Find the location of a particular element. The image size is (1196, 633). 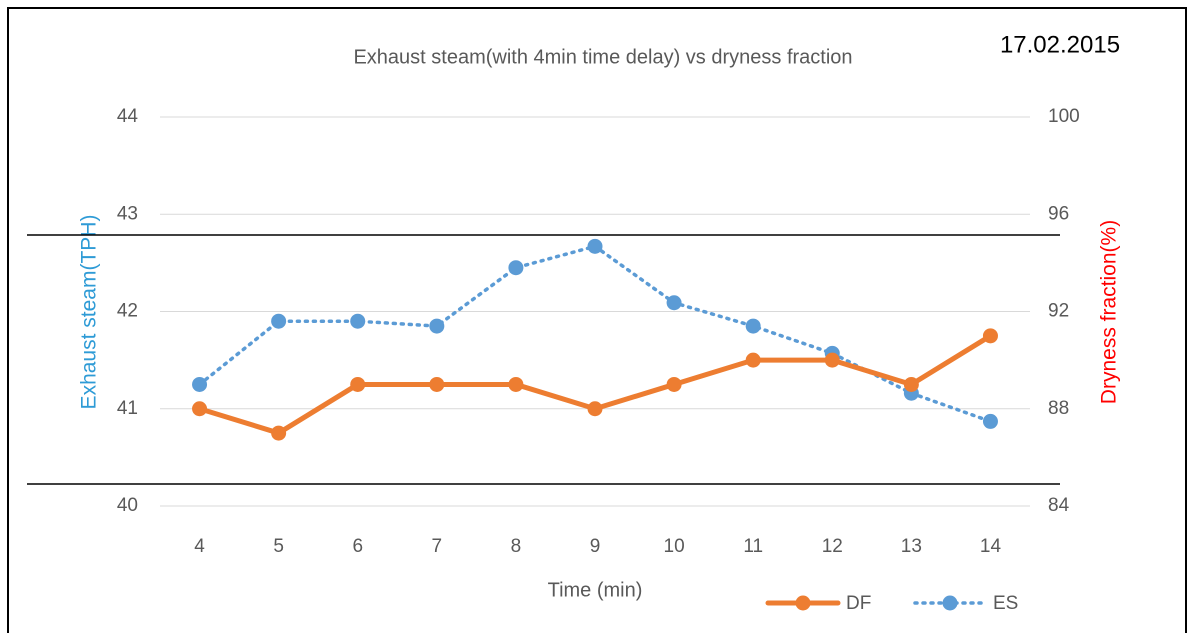

x-tick-label: 14 is located at coordinates (991, 546).